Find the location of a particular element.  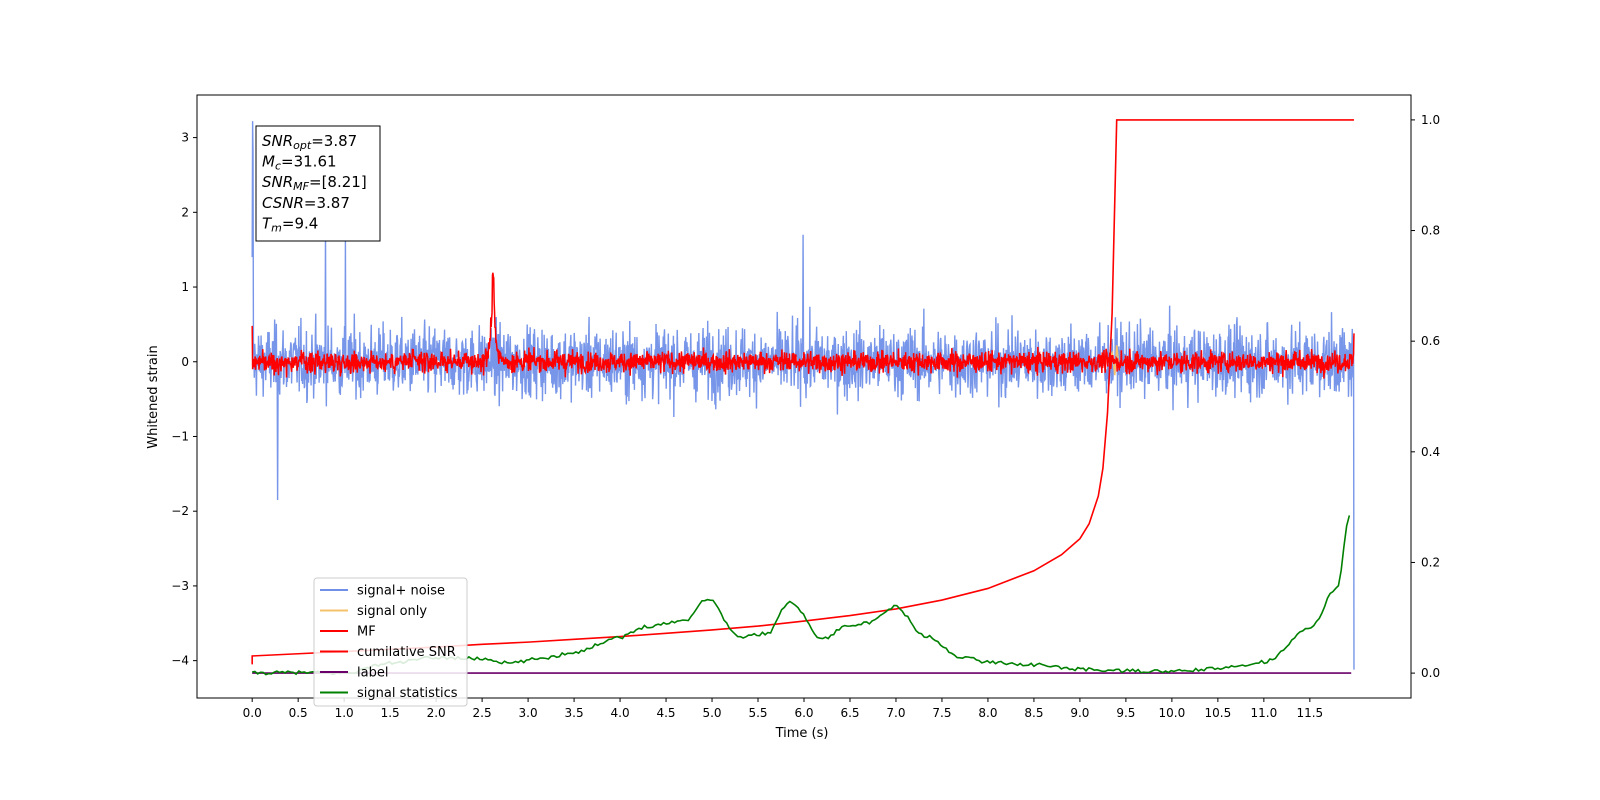

y-axis: 3 2 1 0 −1 −2 −3 −4 is located at coordinates (184, 399).